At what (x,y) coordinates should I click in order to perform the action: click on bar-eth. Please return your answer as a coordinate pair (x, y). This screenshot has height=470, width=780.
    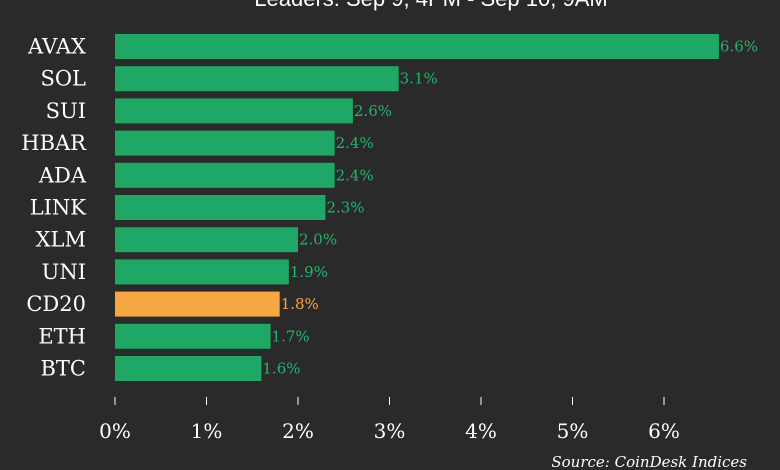
    Looking at the image, I should click on (193, 336).